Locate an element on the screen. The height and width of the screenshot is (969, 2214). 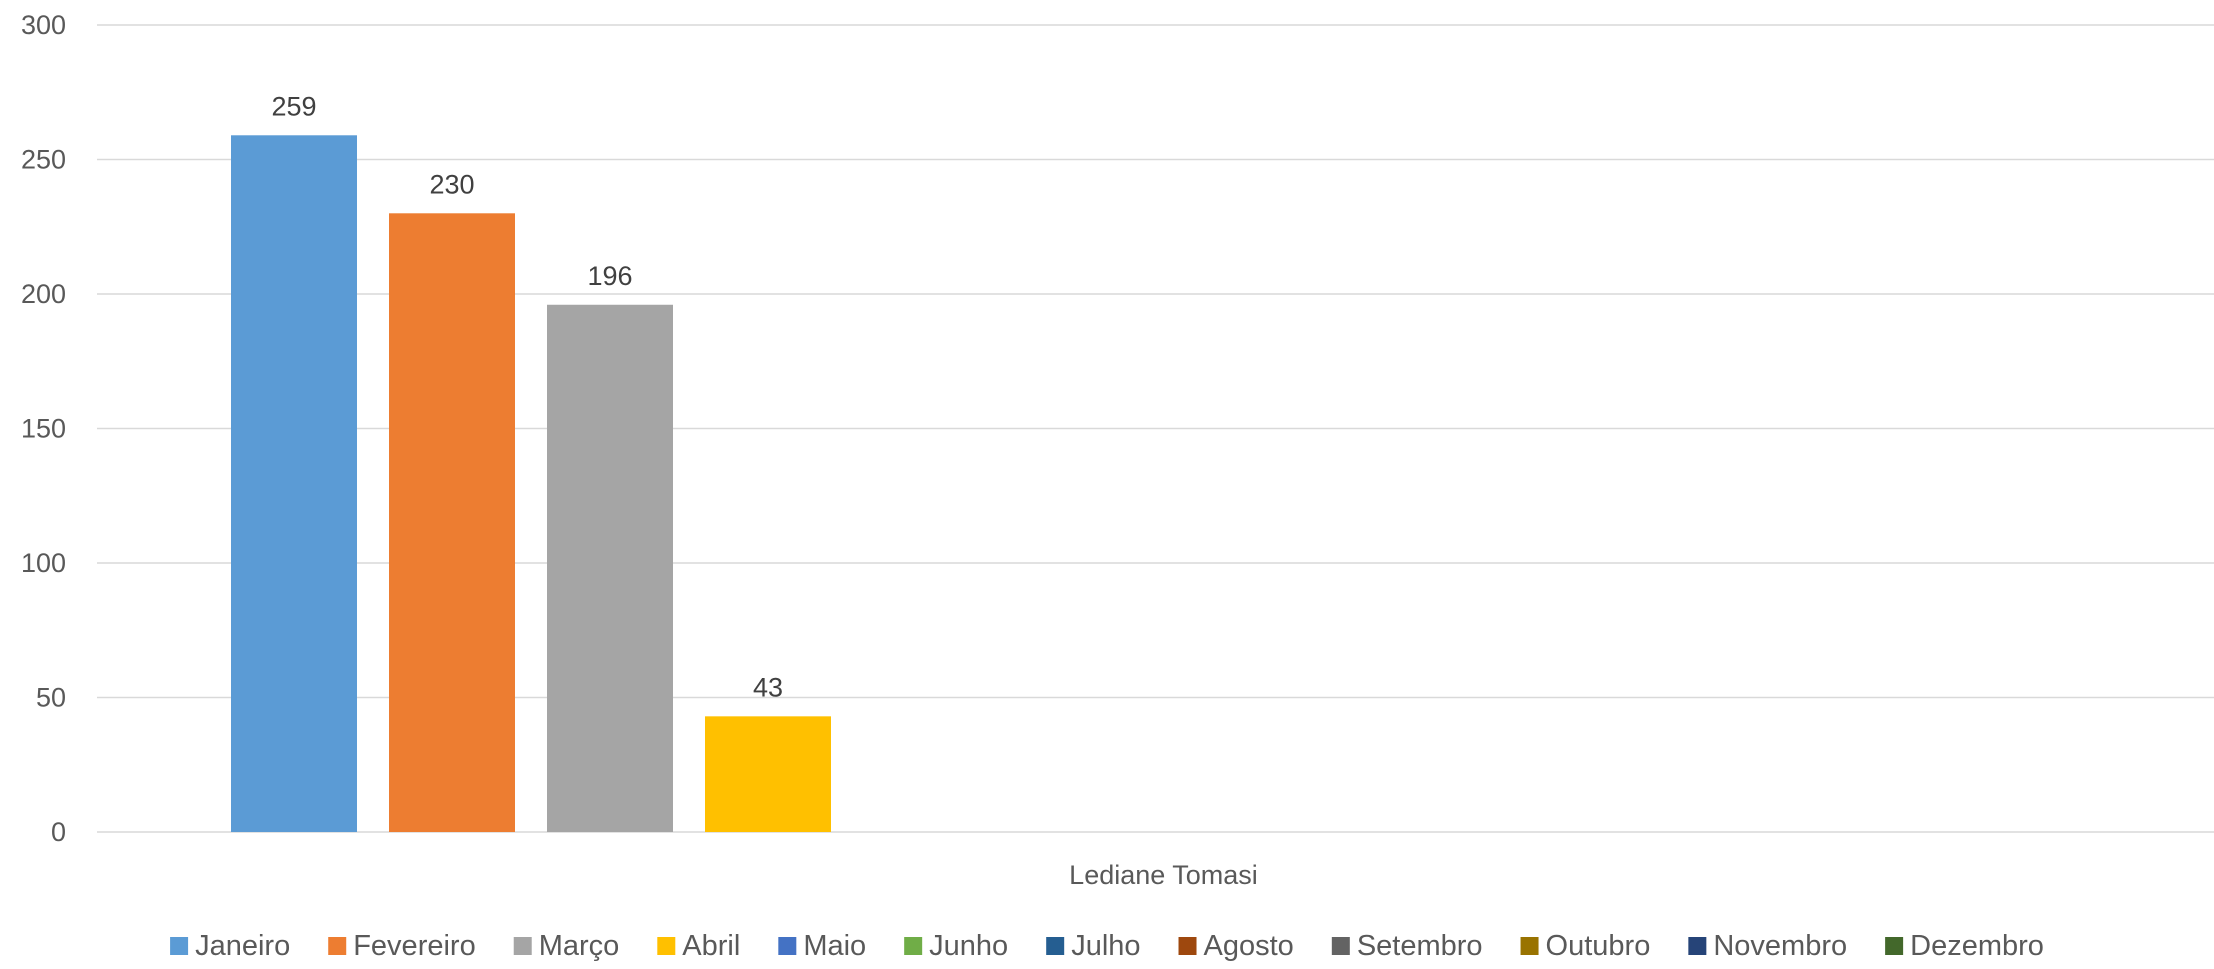
legend-item-agosto: Agosto is located at coordinates (1236, 946).